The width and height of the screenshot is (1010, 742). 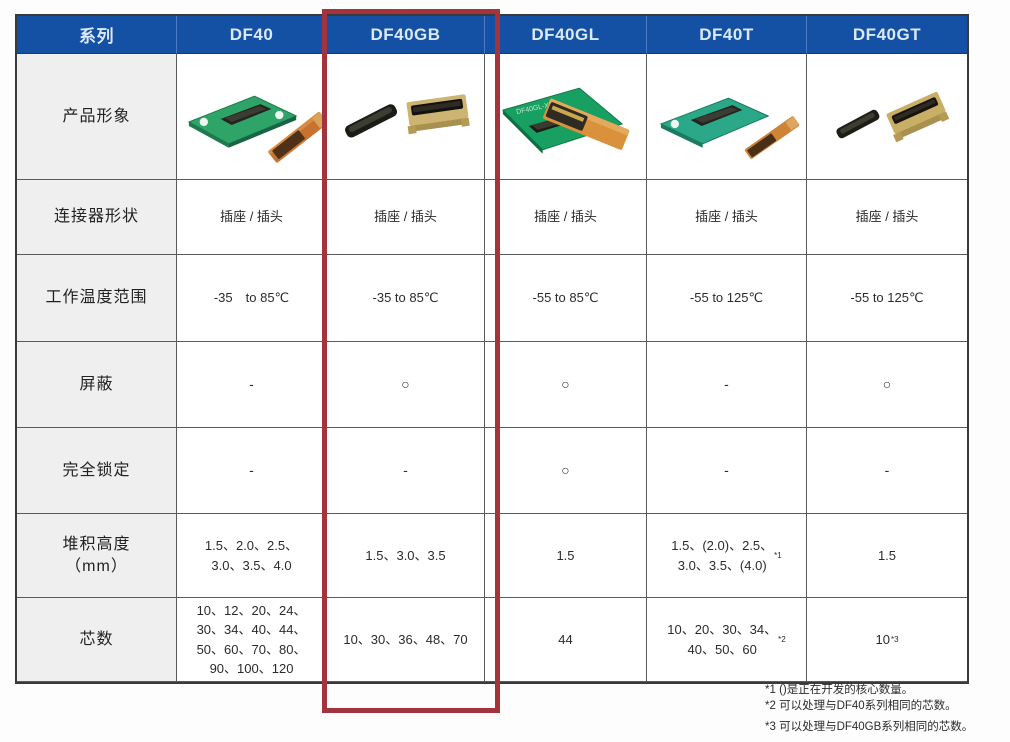 I want to click on cell-shielding-df40gl: ○, so click(x=566, y=385).